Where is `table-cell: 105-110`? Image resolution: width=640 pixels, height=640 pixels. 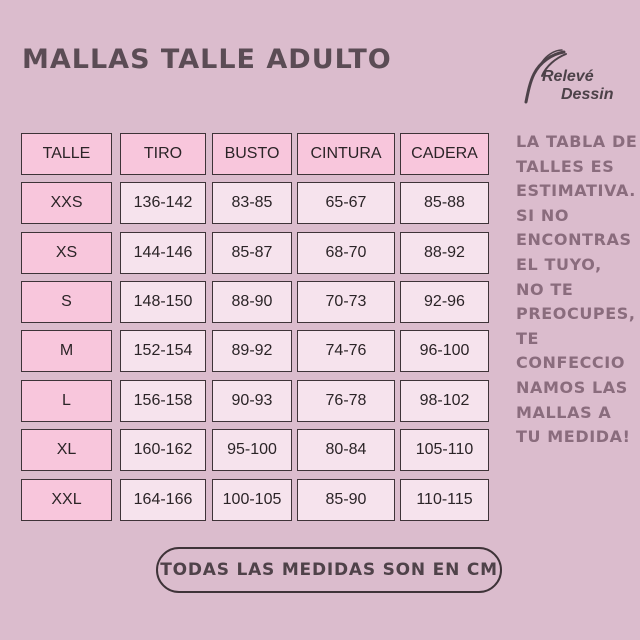
table-cell: 105-110 is located at coordinates (444, 450).